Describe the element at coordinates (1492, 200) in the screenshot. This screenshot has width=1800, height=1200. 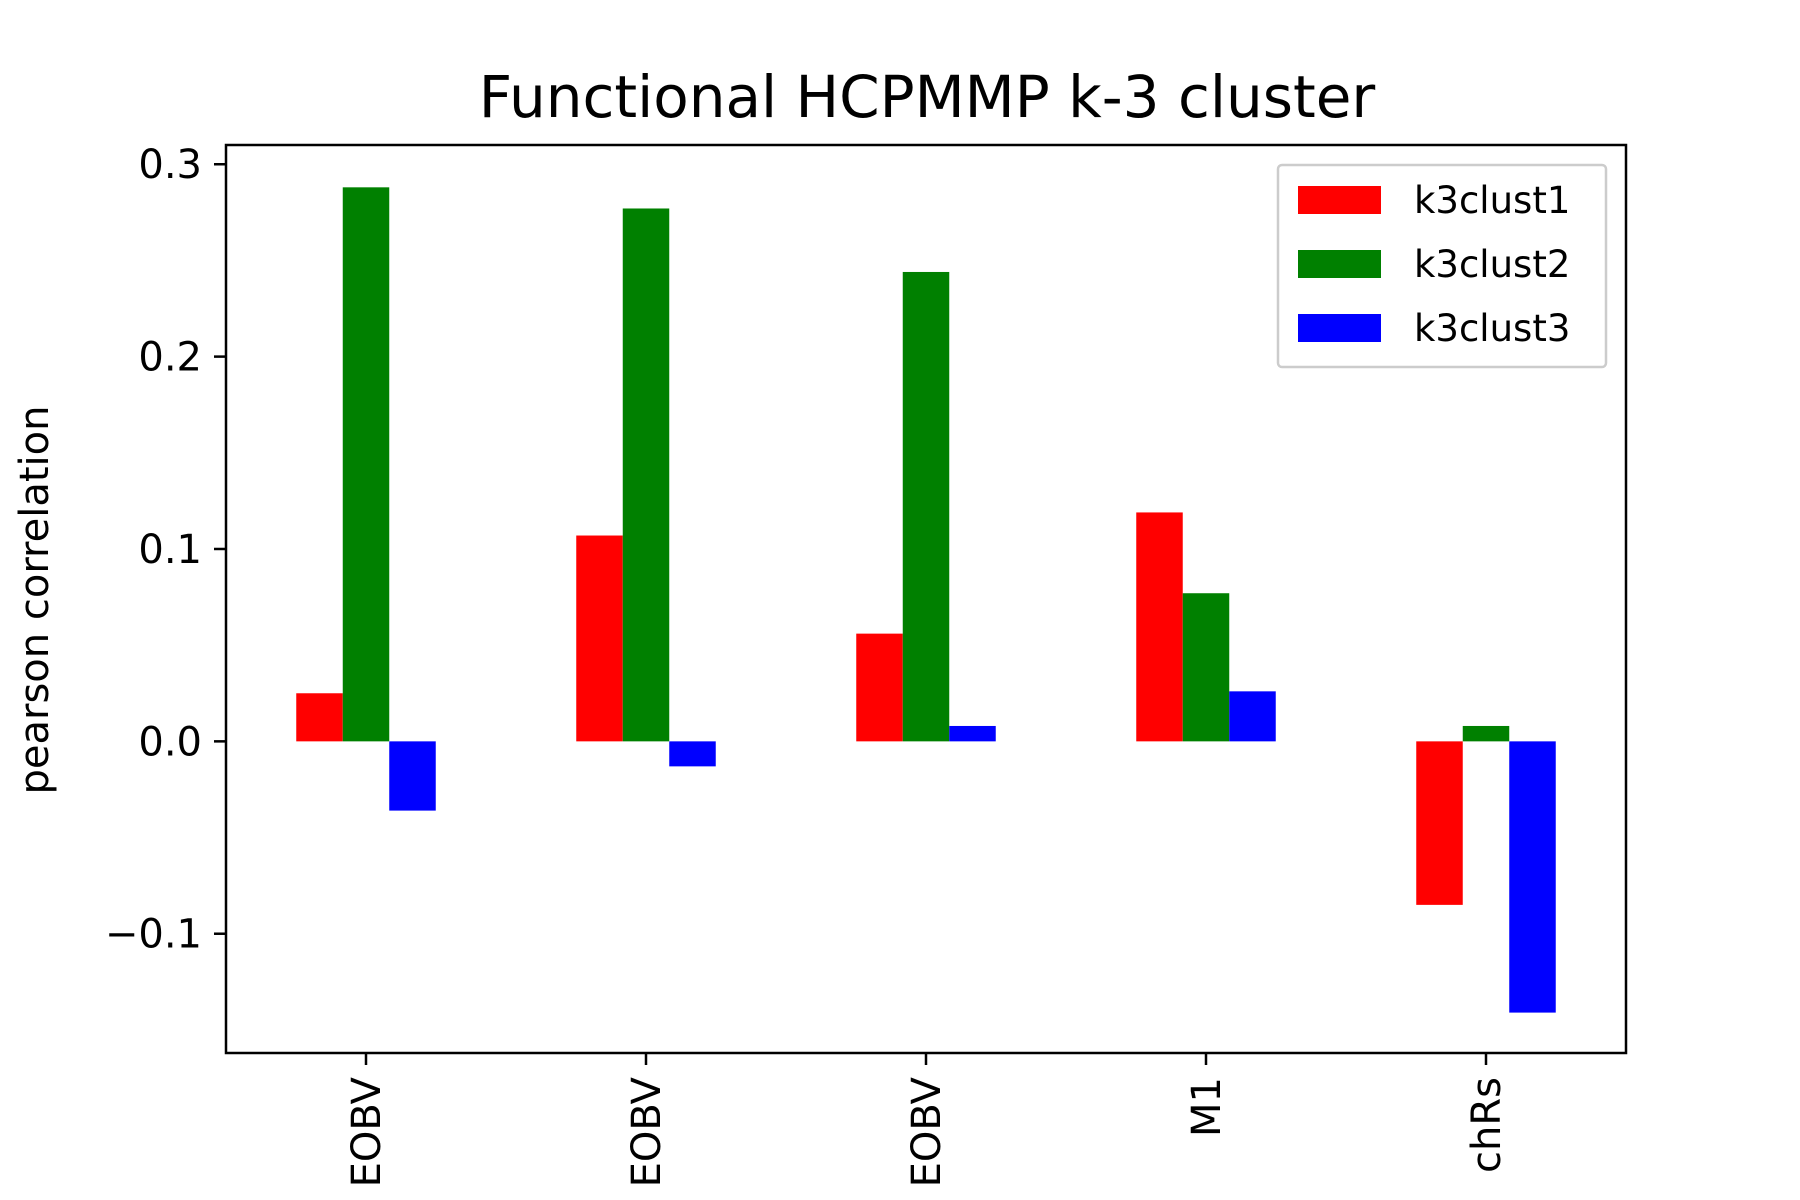
I see `legend-label-k3clust1: k3clust1` at that location.